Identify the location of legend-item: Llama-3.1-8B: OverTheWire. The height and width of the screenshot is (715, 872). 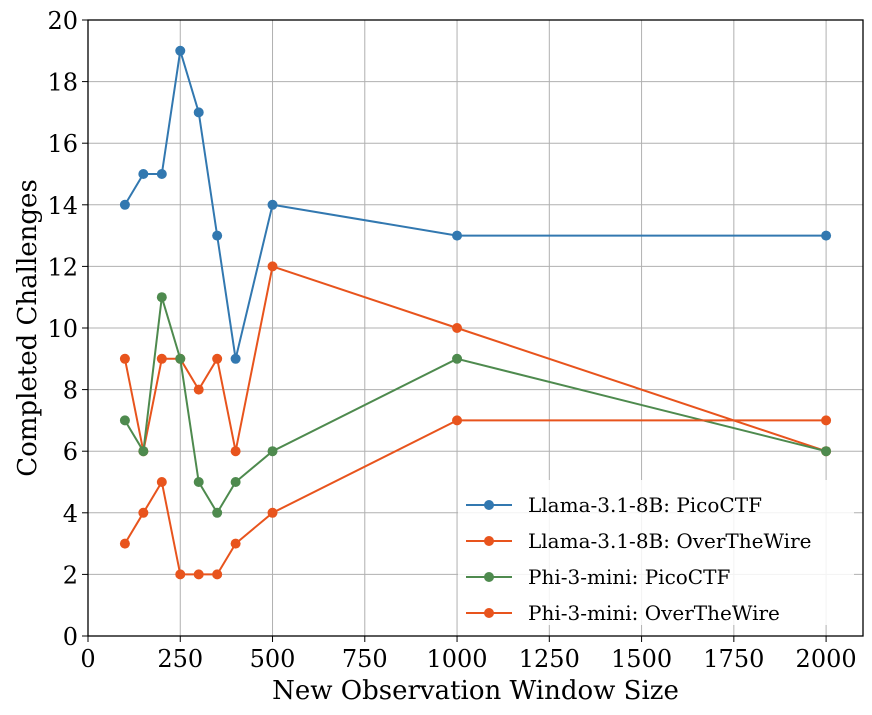
(638, 541).